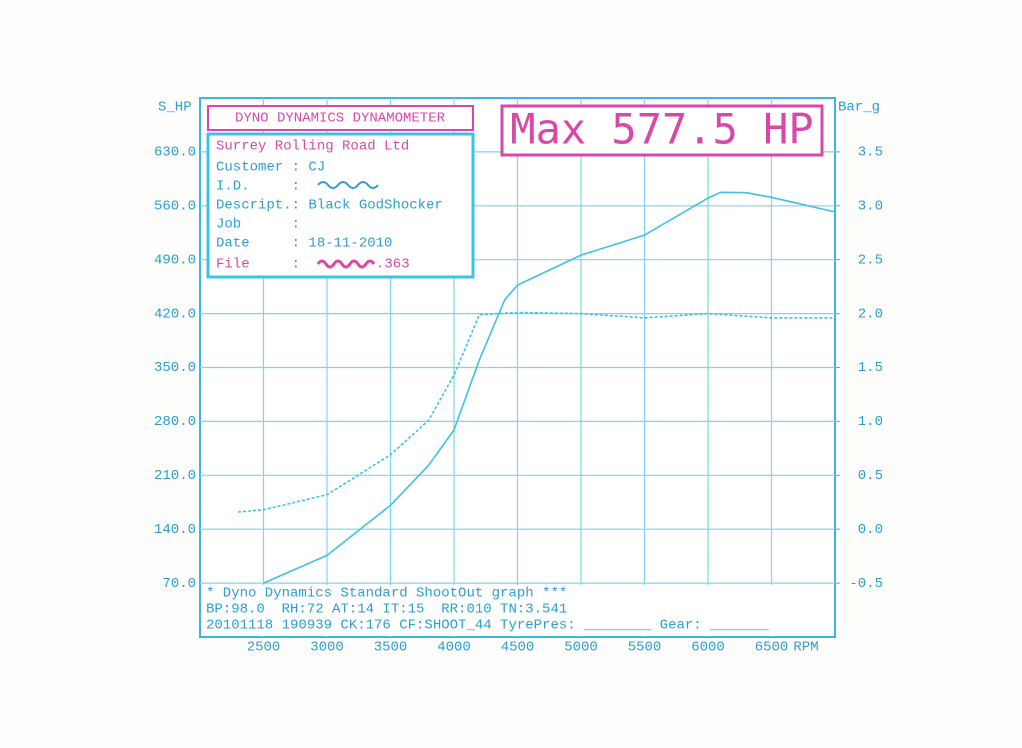 The image size is (1022, 748). What do you see at coordinates (346, 264) in the screenshot?
I see `redacted-file` at bounding box center [346, 264].